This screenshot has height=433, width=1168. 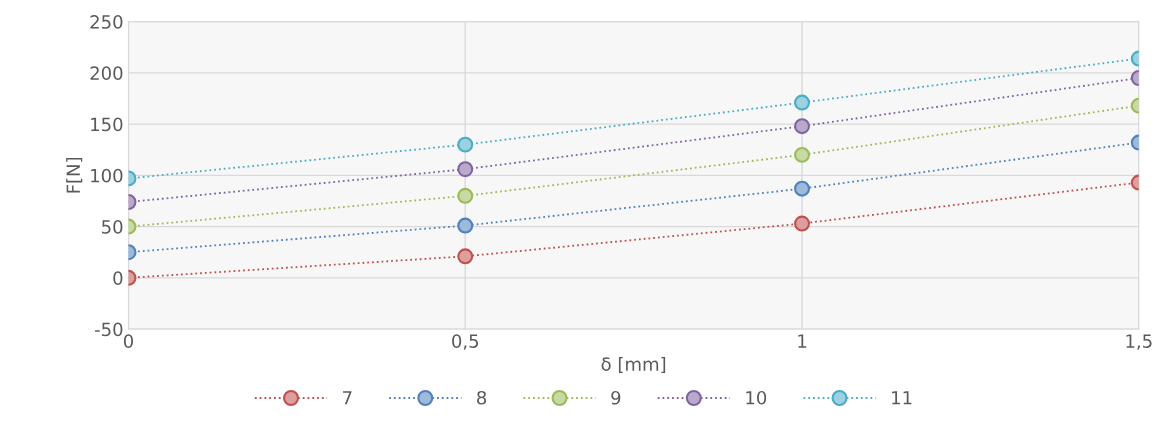 I want to click on x-axis-title: δ [mm], so click(x=633, y=365).